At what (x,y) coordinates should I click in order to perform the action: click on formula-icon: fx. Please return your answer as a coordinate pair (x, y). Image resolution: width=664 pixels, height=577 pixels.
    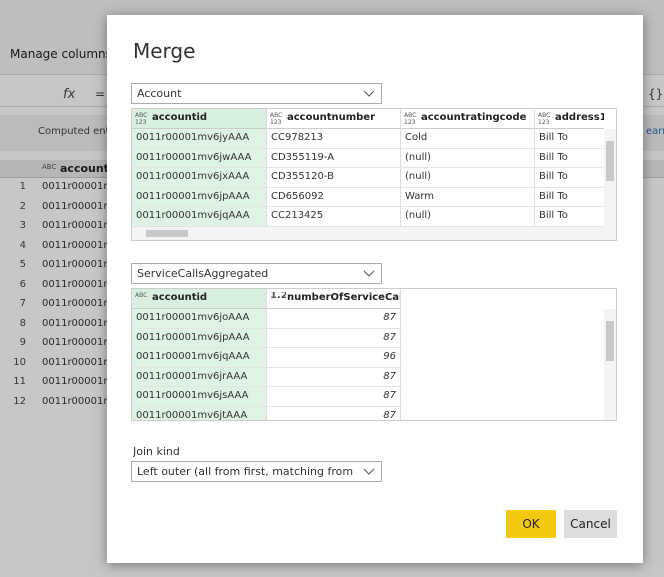
    Looking at the image, I should click on (69, 94).